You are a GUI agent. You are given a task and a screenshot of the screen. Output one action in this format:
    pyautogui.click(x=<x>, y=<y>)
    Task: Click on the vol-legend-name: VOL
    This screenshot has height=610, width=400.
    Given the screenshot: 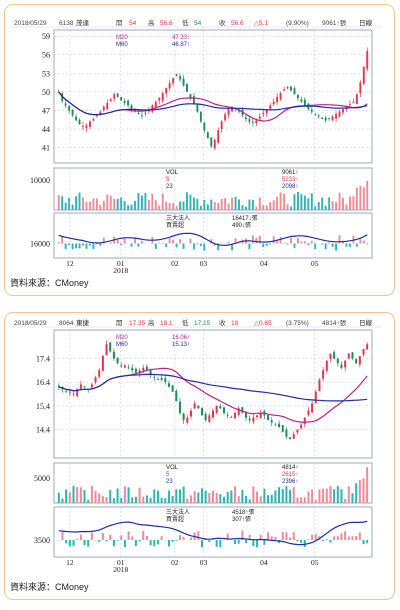 What is the action you would take?
    pyautogui.click(x=172, y=468)
    